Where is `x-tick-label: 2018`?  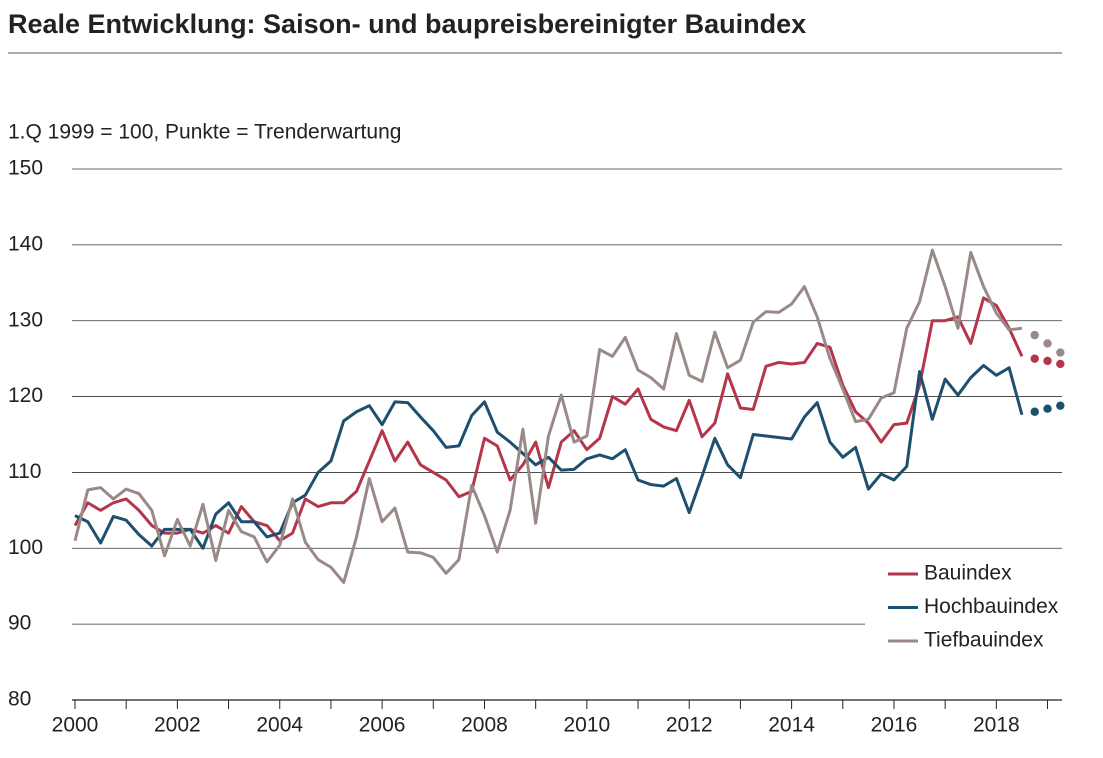 x-tick-label: 2018 is located at coordinates (996, 725).